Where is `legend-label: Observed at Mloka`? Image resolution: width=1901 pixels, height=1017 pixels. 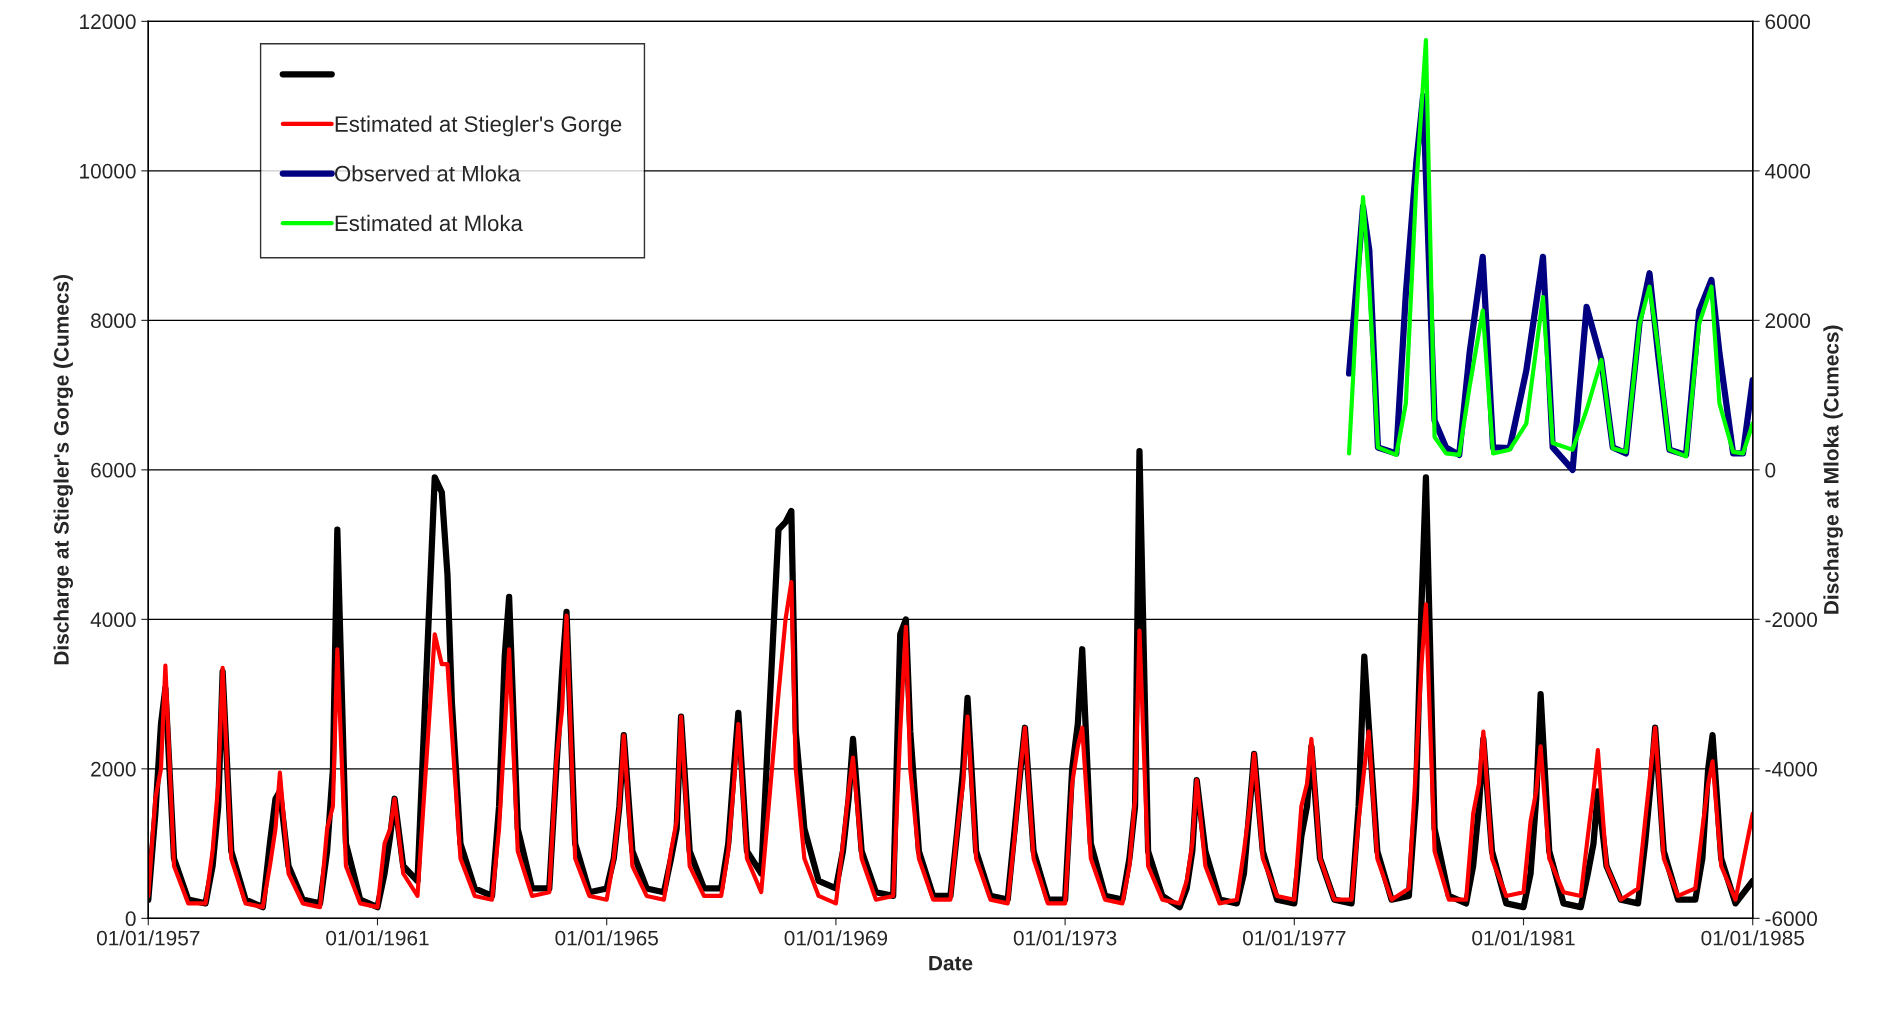 legend-label: Observed at Mloka is located at coordinates (427, 173).